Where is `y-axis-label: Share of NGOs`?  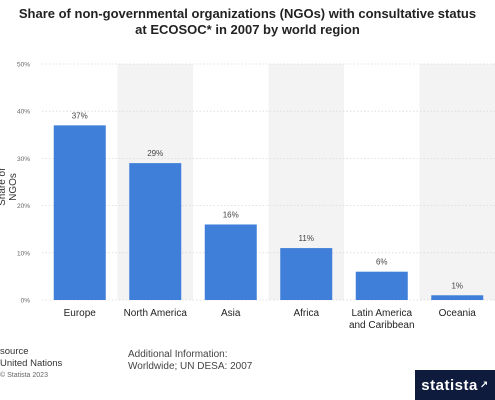 y-axis-label: Share of NGOs is located at coordinates (9, 187).